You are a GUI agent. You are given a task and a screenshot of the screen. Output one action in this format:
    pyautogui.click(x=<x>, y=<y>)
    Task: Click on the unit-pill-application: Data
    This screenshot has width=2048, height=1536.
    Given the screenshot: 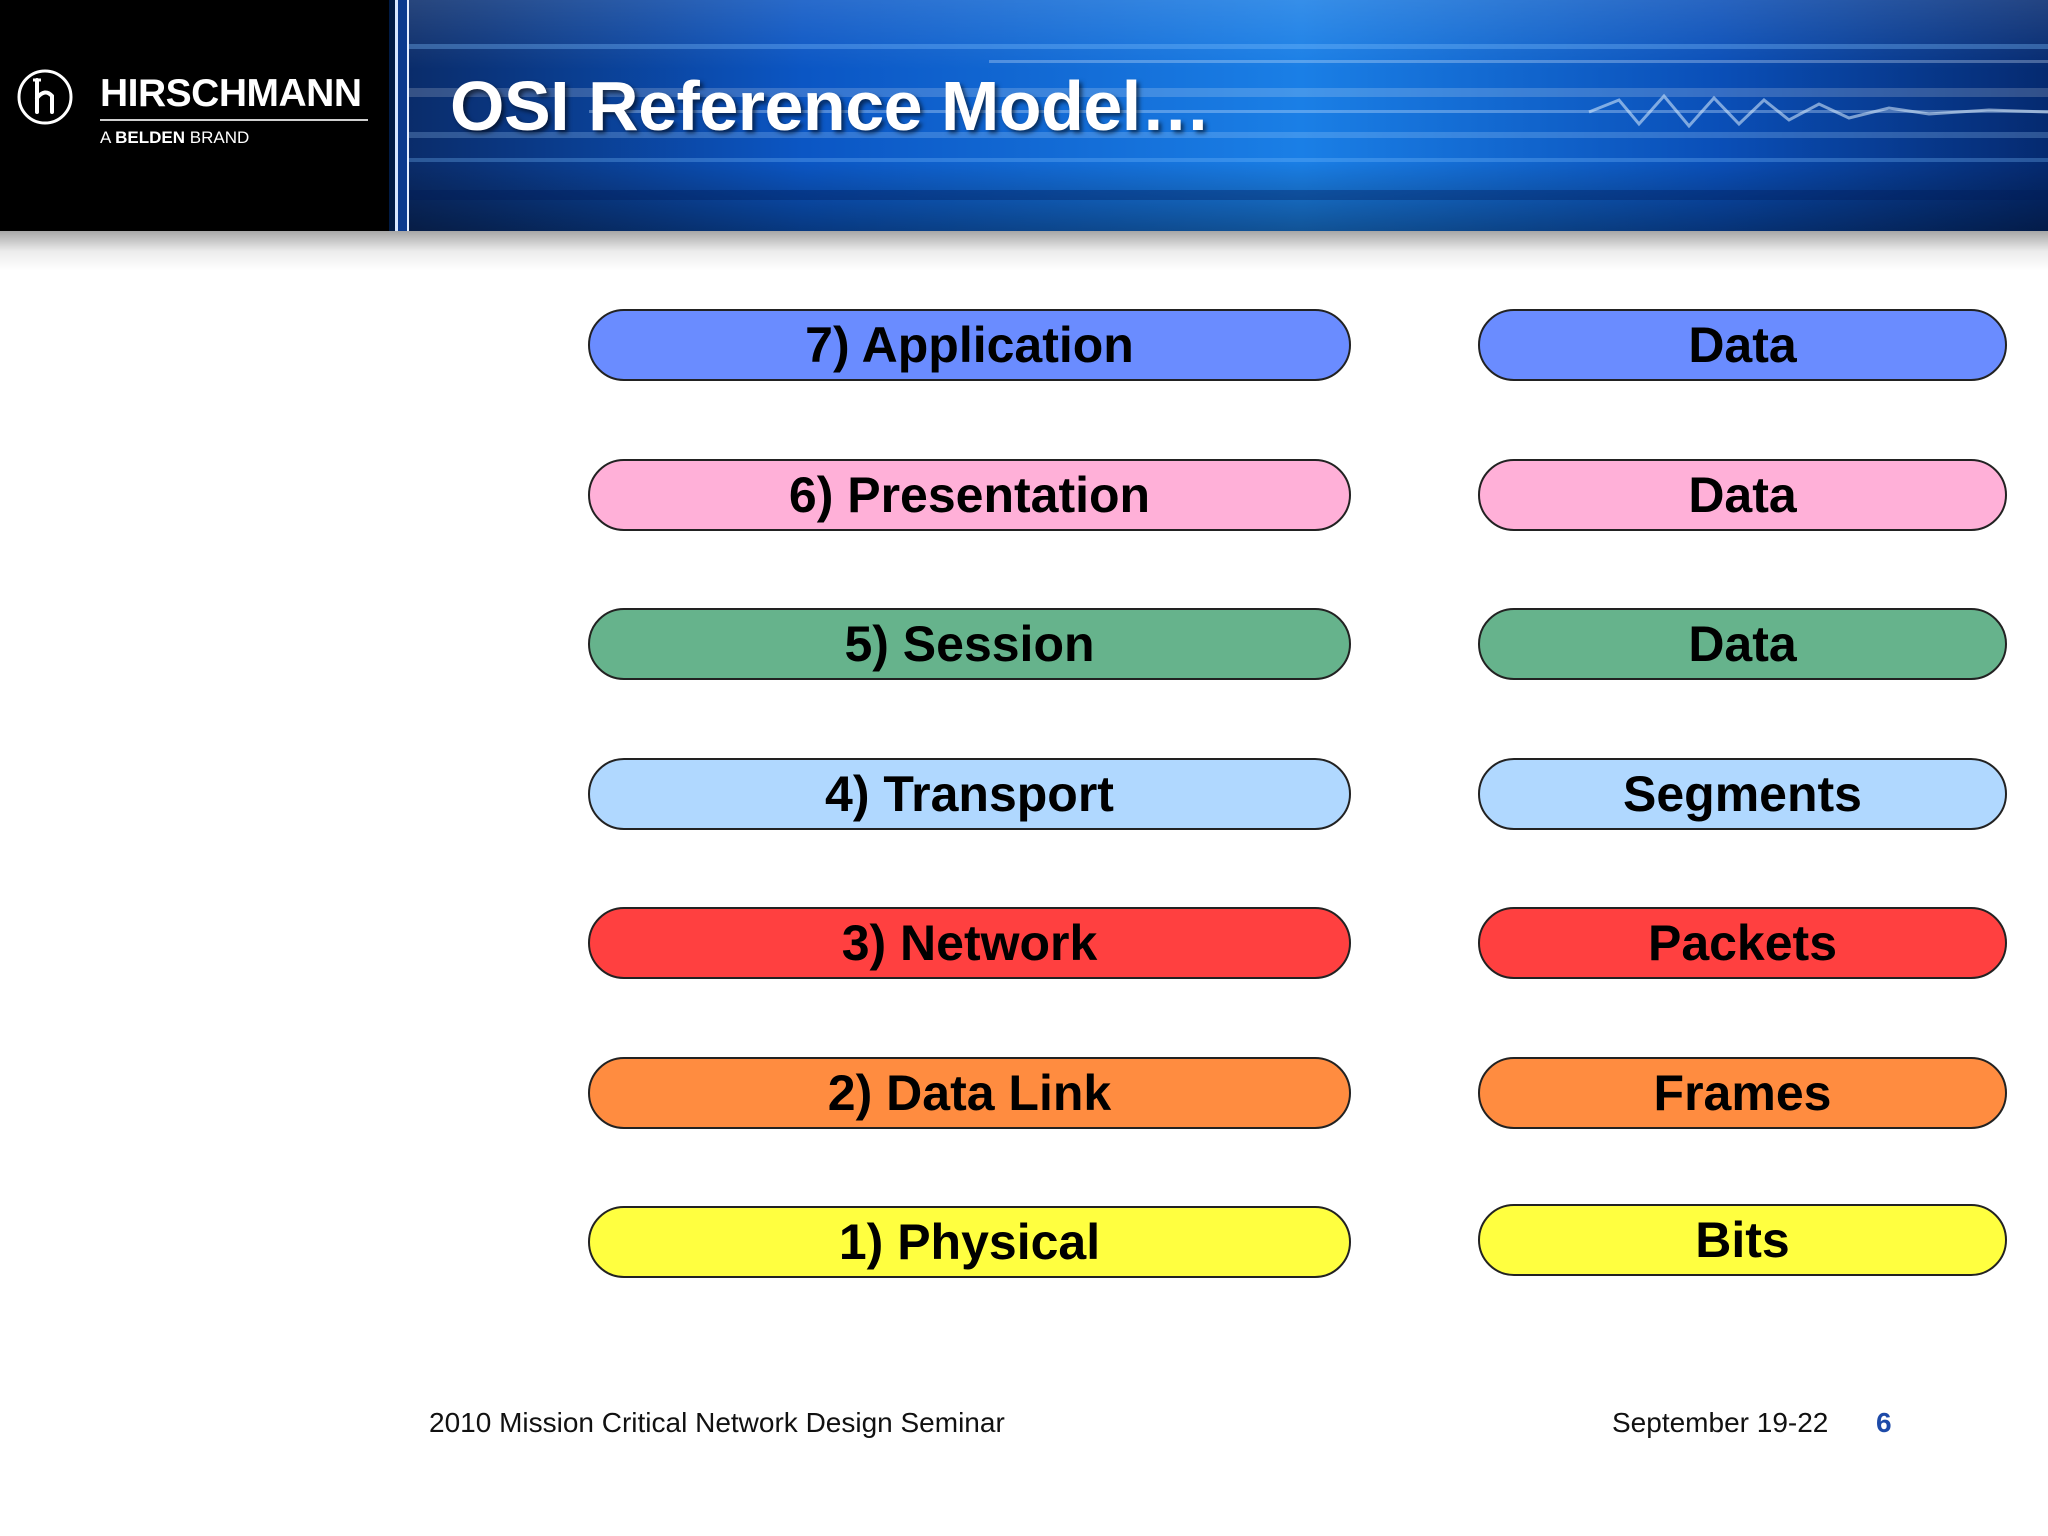 What is the action you would take?
    pyautogui.click(x=1742, y=345)
    